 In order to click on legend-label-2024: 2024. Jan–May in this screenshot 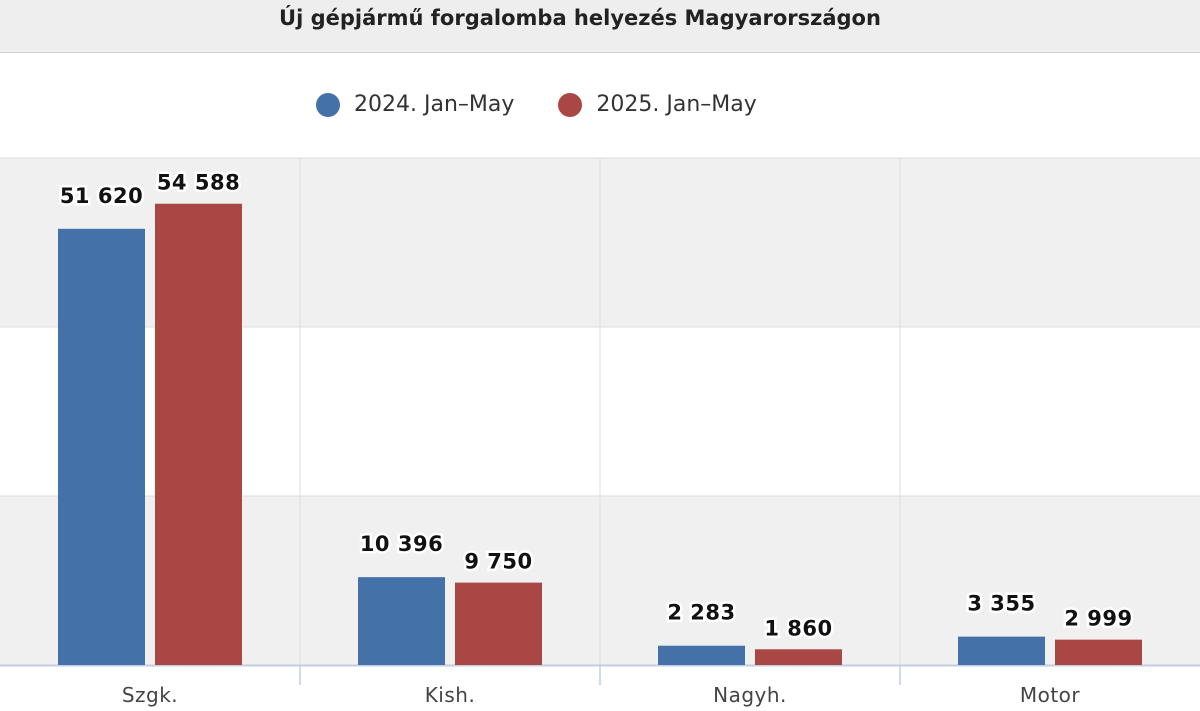, I will do `click(434, 104)`.